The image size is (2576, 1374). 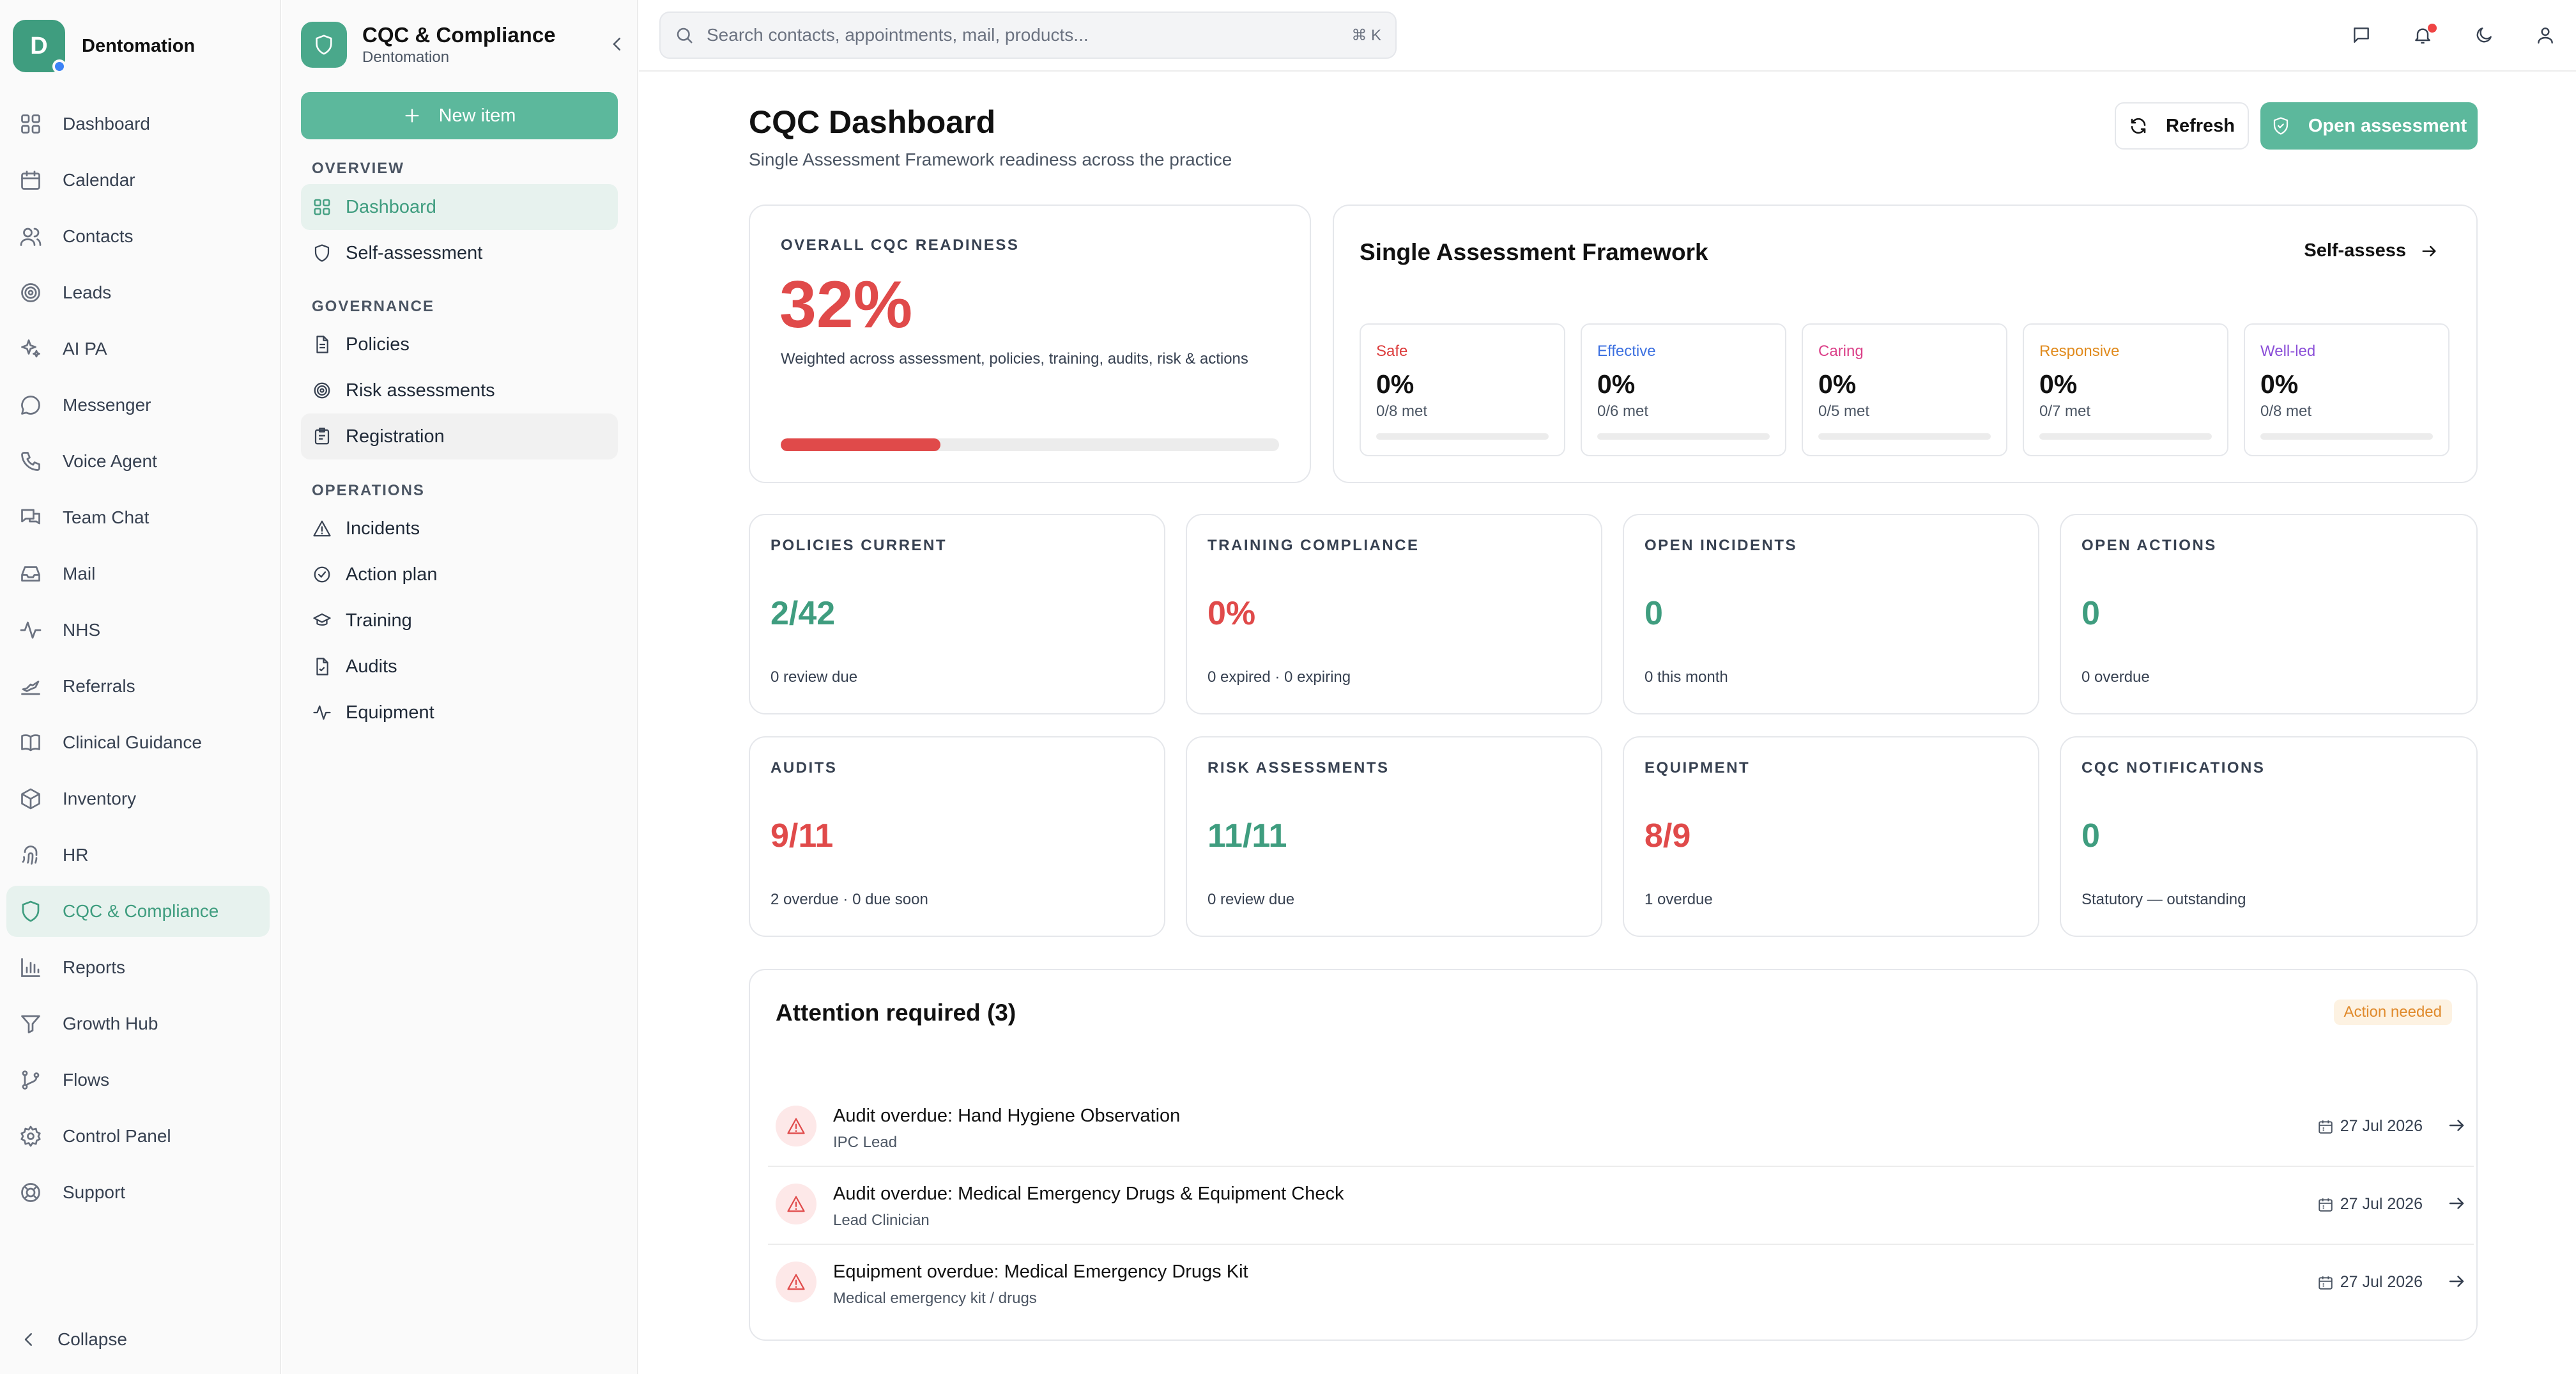 I want to click on domain-card-caring: Caring 0% 0/5 met, so click(x=1904, y=389).